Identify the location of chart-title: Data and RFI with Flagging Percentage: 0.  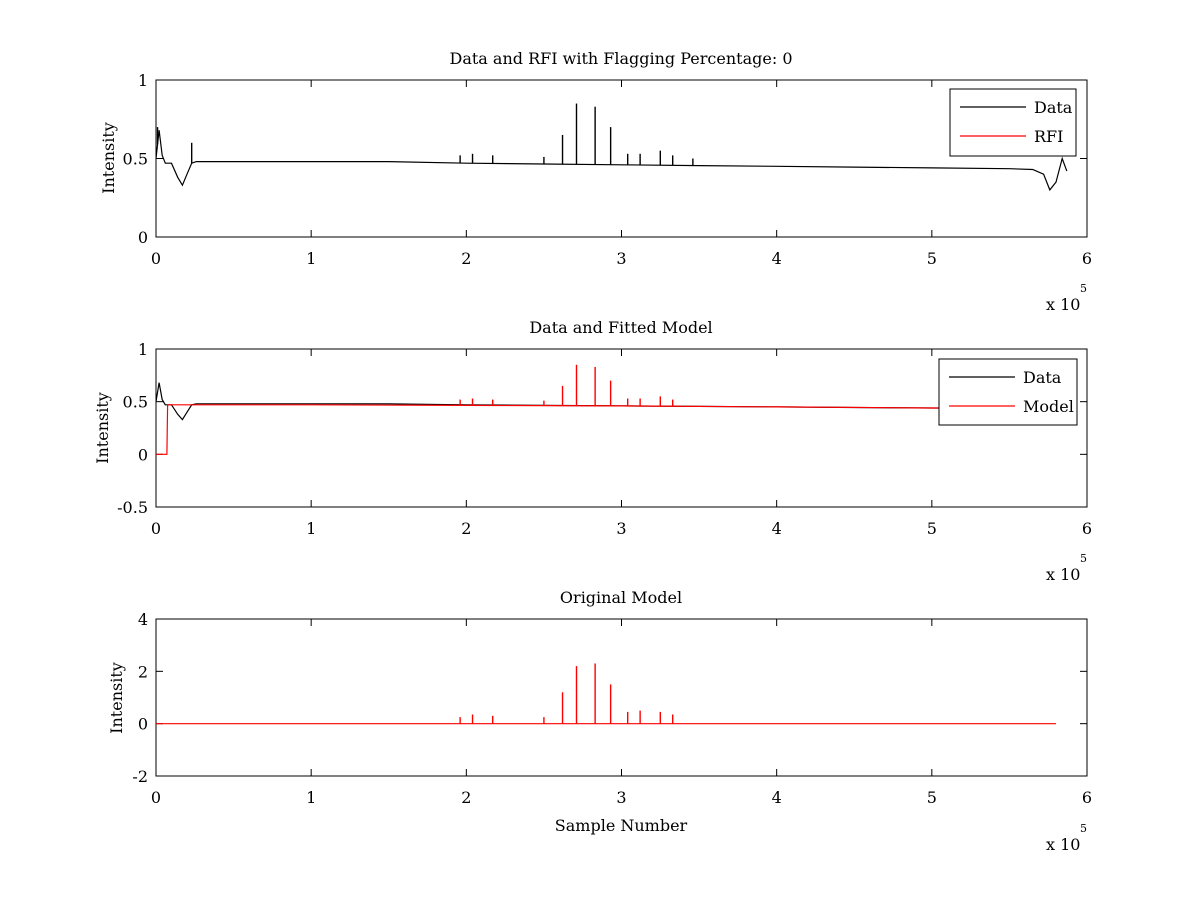
(620, 58).